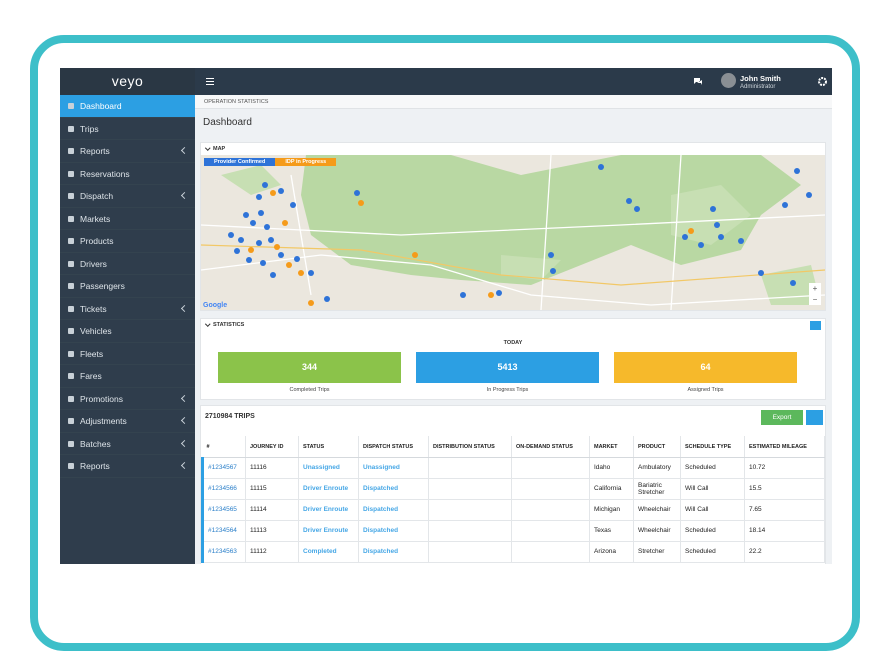  I want to click on menu-item: Drivers, so click(127, 264).